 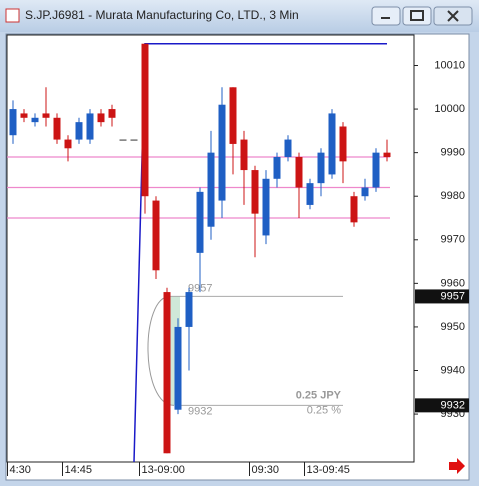 I want to click on x-tick-label: 14:45, so click(x=79, y=470).